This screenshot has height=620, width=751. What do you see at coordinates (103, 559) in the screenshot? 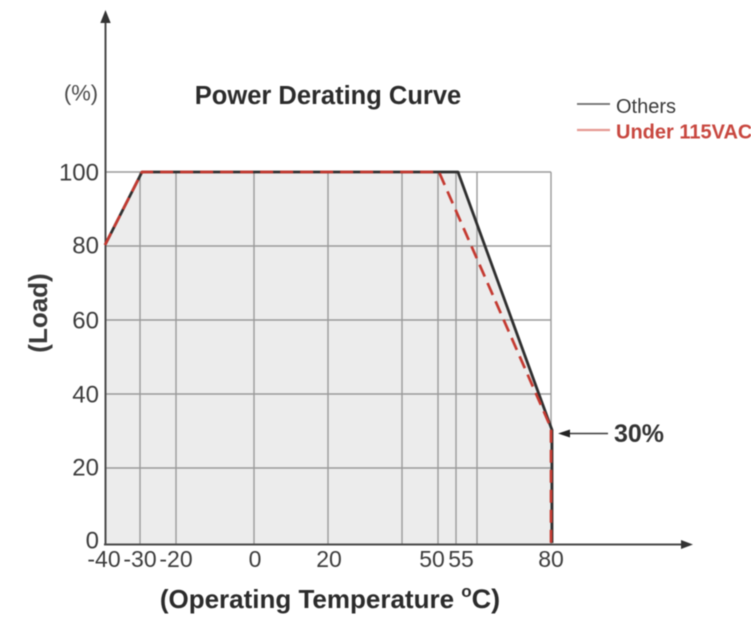
I see `svg-text: -40` at bounding box center [103, 559].